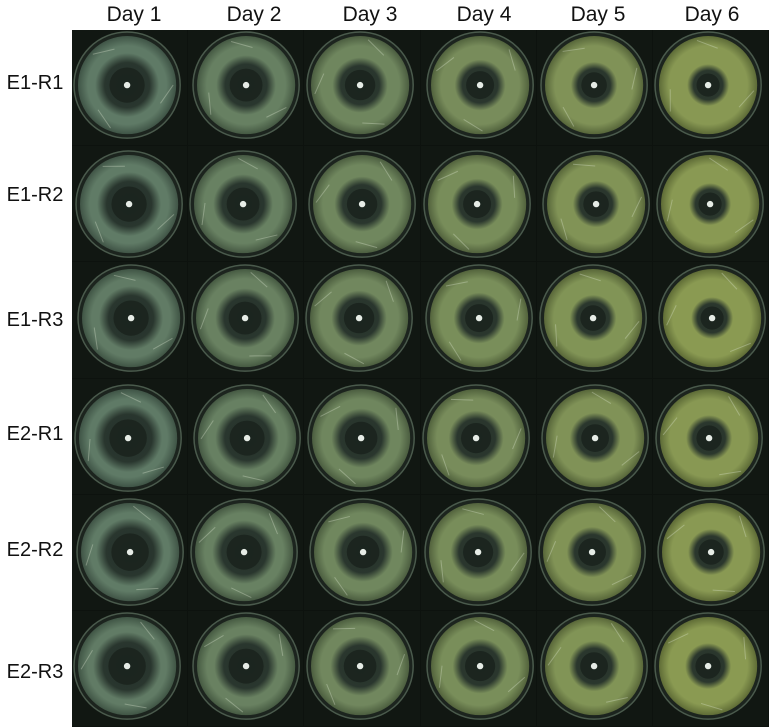 This screenshot has height=727, width=769. I want to click on column-header-day-2: Day 2, so click(254, 14).